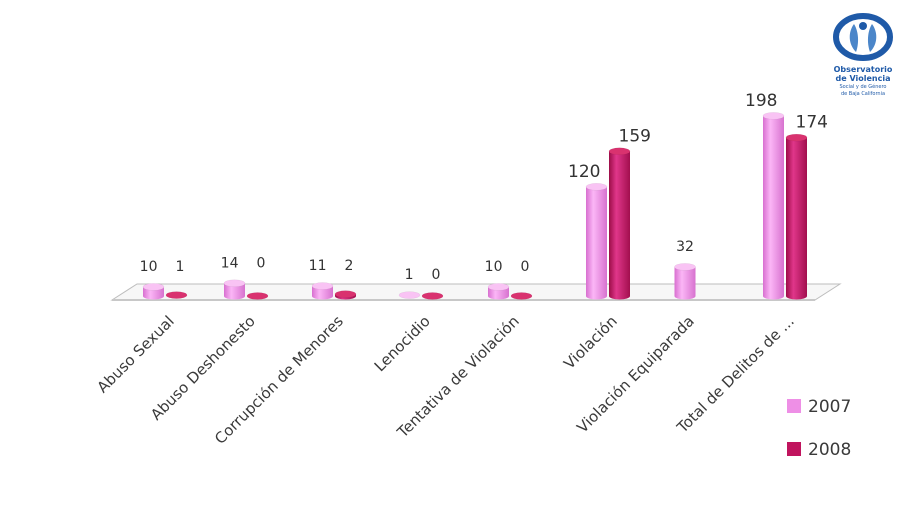  What do you see at coordinates (135, 354) in the screenshot?
I see `category-label-0: Abuso Sexual` at bounding box center [135, 354].